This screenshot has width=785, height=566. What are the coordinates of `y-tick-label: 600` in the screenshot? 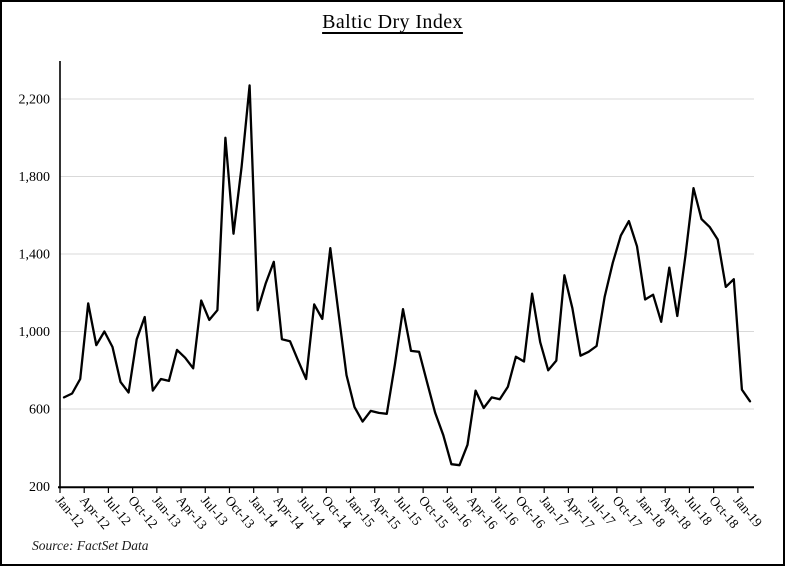 It's located at (39, 410).